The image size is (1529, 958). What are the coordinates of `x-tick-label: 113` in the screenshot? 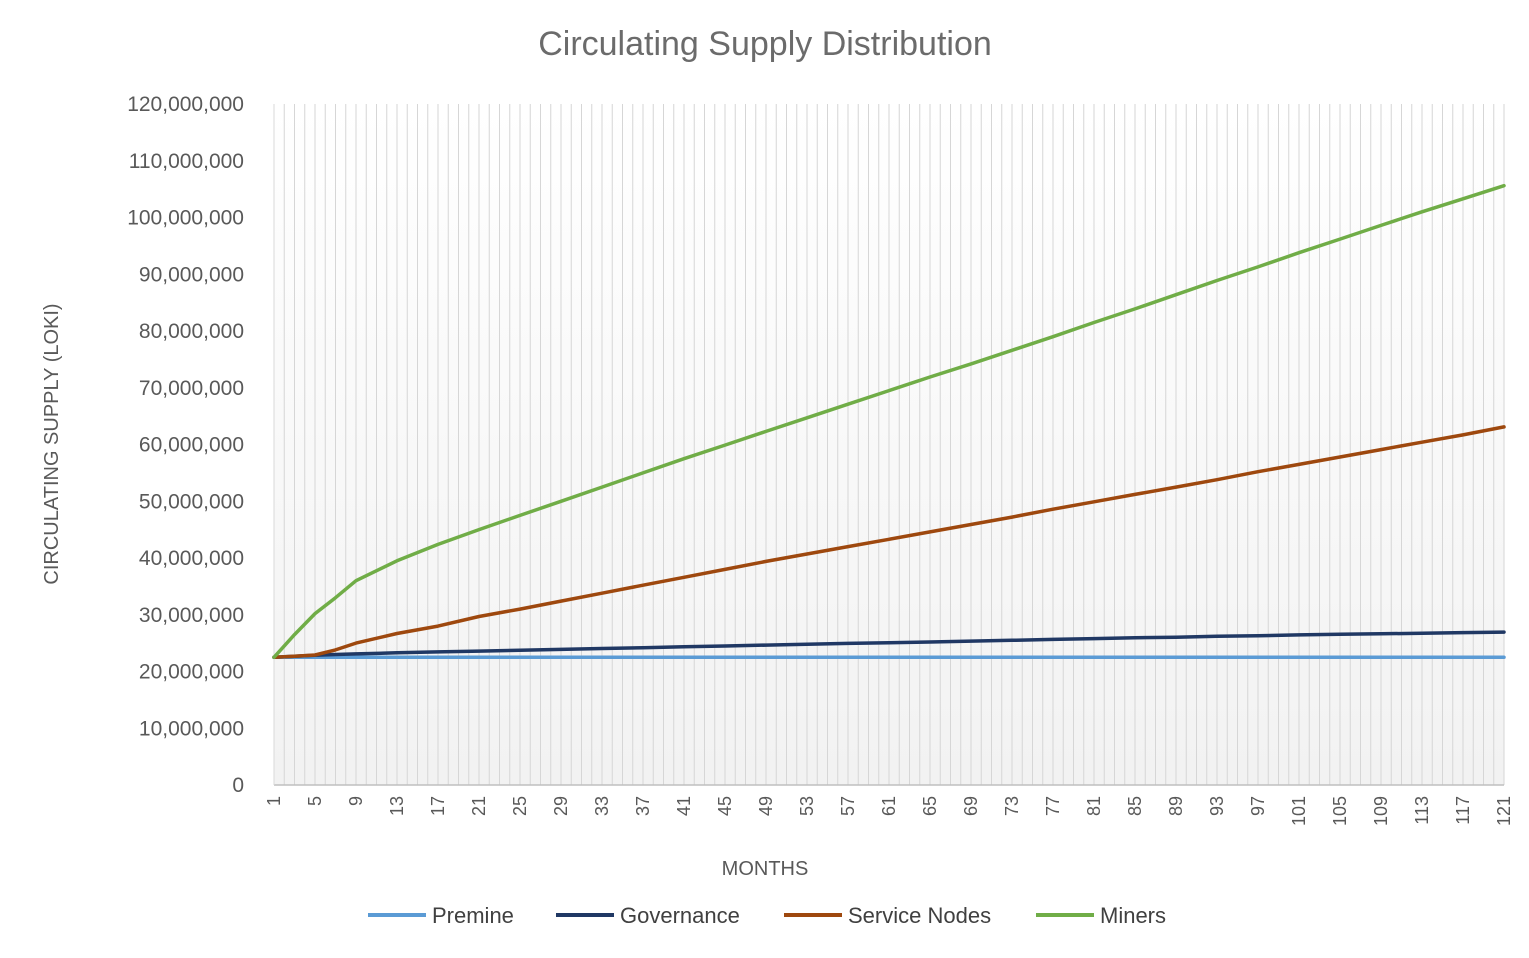 It's located at (1422, 810).